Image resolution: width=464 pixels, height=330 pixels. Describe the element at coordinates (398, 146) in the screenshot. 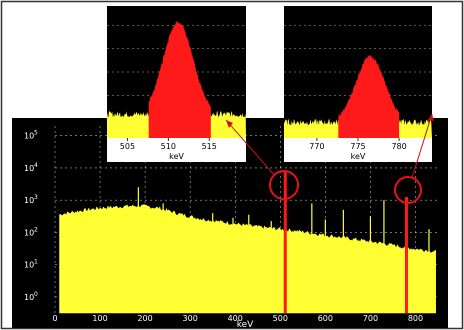

I see `inset-x-tick-label: 780` at that location.